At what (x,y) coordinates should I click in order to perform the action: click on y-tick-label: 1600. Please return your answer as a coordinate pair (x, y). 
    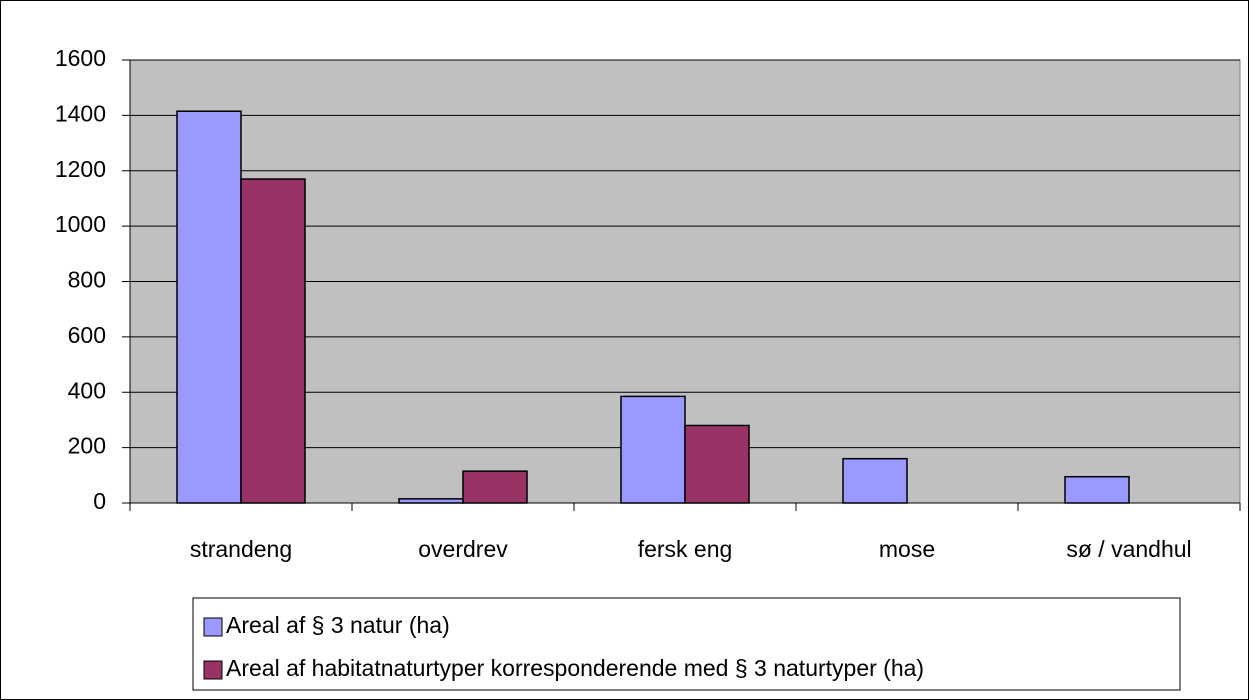
    Looking at the image, I should click on (80, 58).